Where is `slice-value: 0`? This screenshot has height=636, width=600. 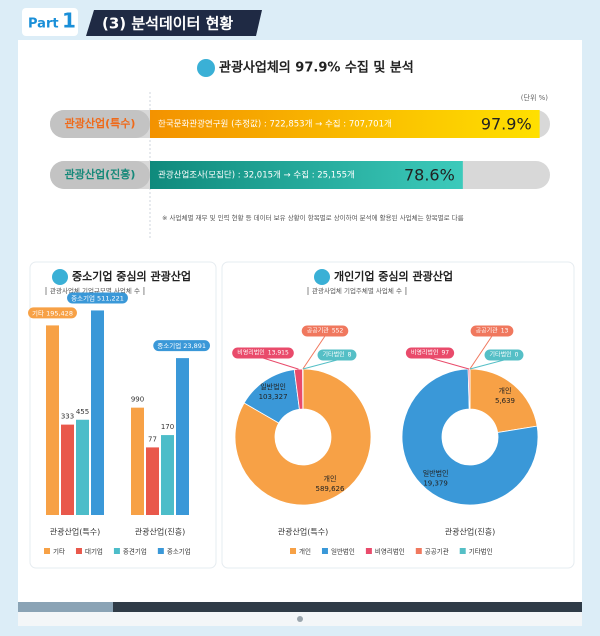 slice-value: 0 is located at coordinates (517, 355).